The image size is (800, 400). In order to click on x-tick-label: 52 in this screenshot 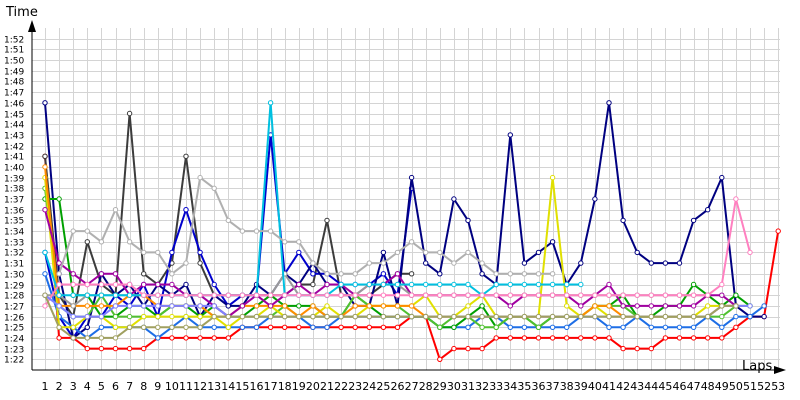, I will do `click(764, 386)`.